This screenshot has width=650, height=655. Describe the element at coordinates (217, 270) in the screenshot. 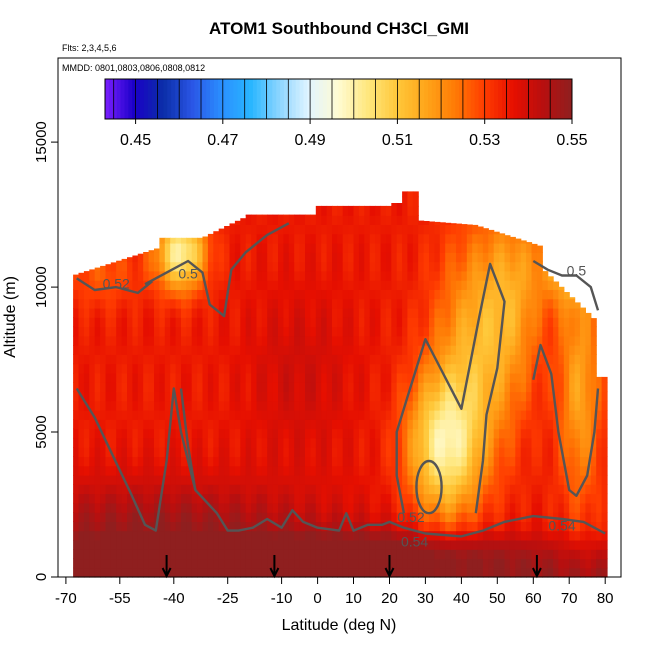

I see `contour-line` at that location.